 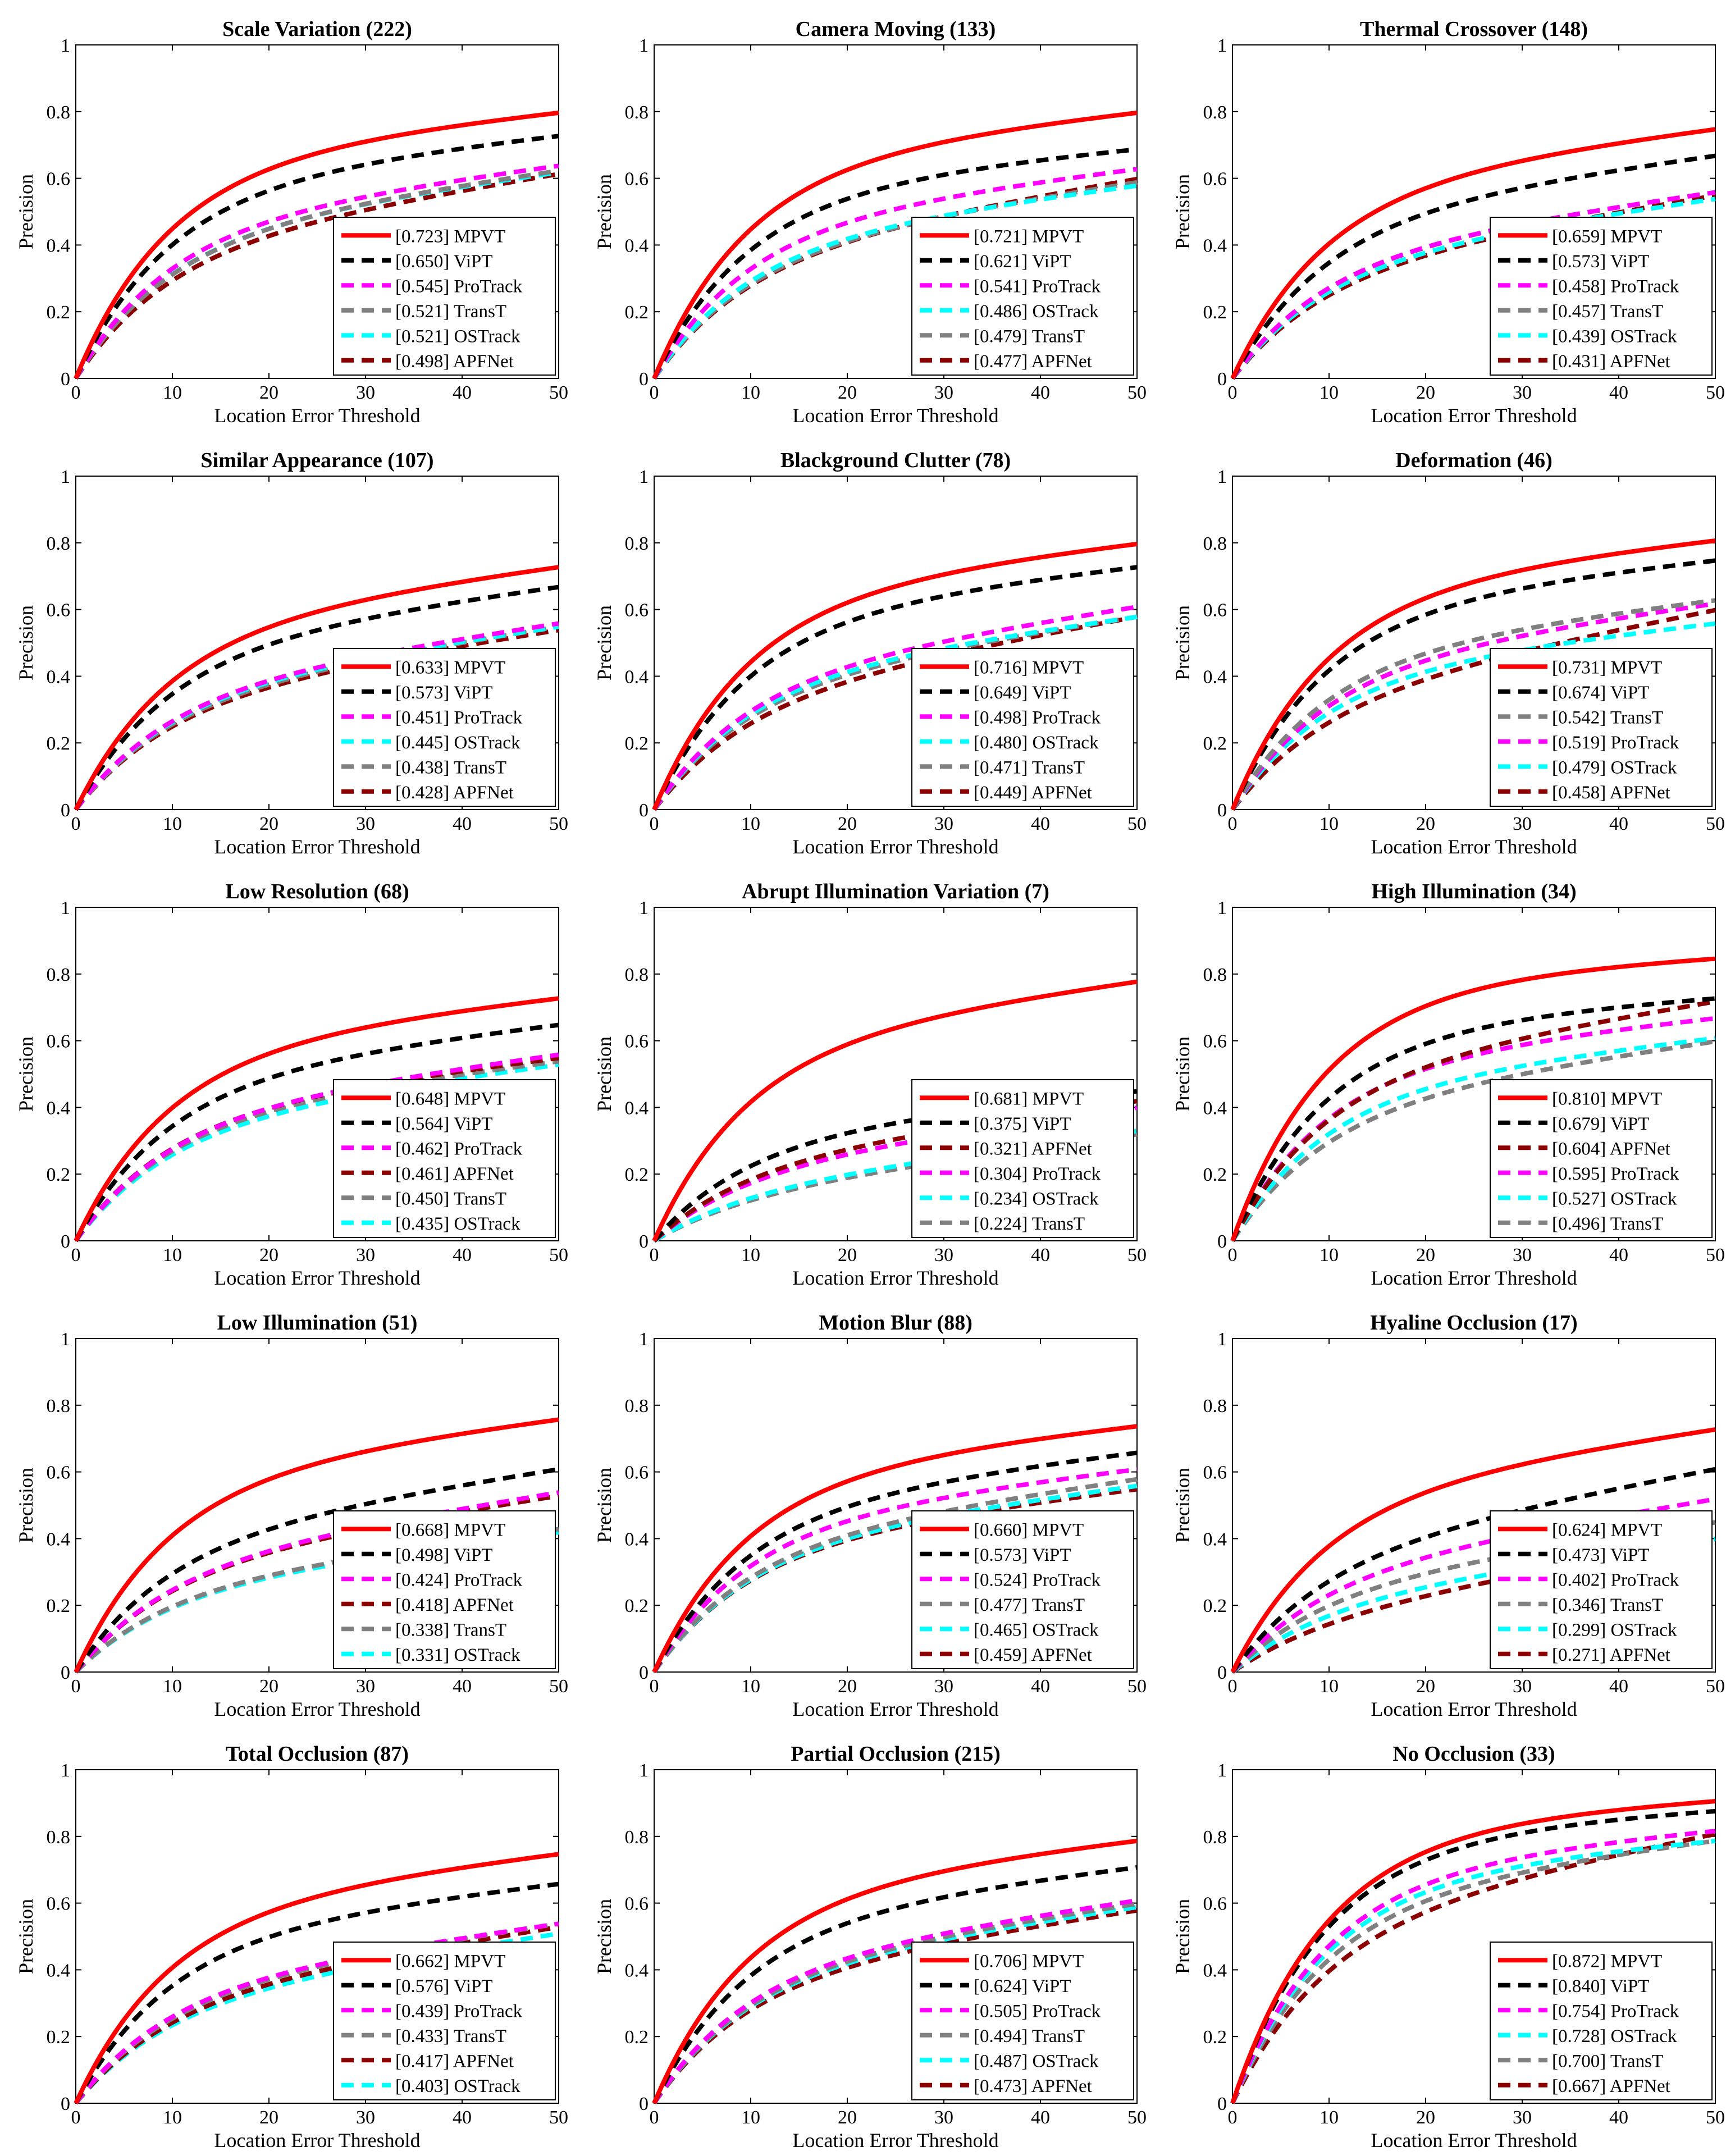 I want to click on legend-entry: [0.402] ProTrack, so click(x=1615, y=1580).